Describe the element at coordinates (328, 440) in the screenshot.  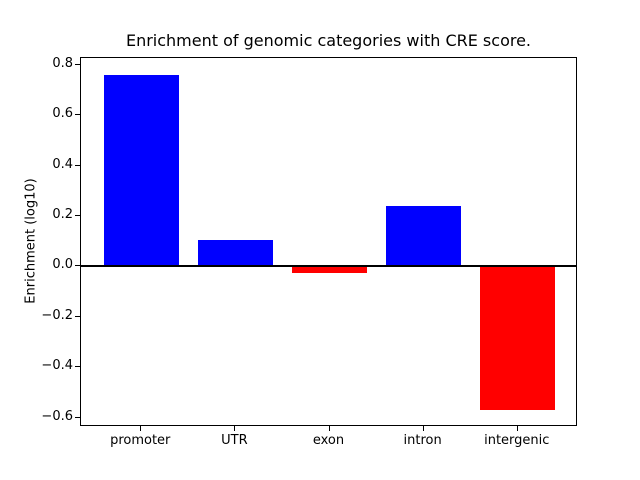
I see `x-tick-label-exon: exon` at that location.